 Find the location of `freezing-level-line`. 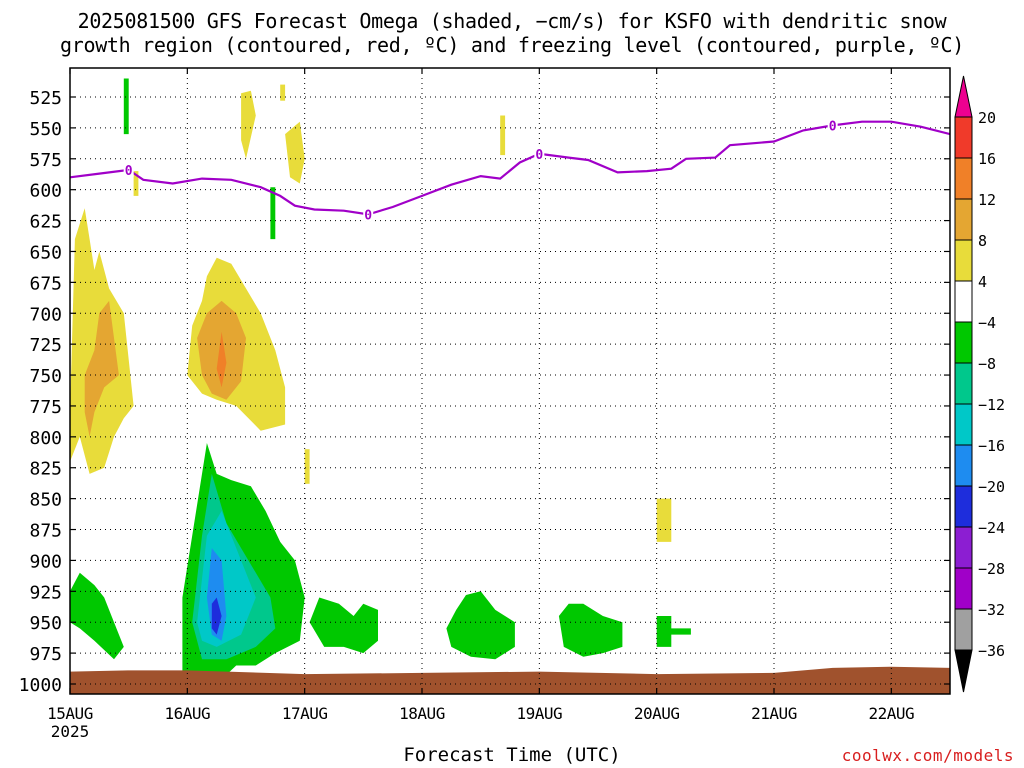

freezing-level-line is located at coordinates (510, 168).